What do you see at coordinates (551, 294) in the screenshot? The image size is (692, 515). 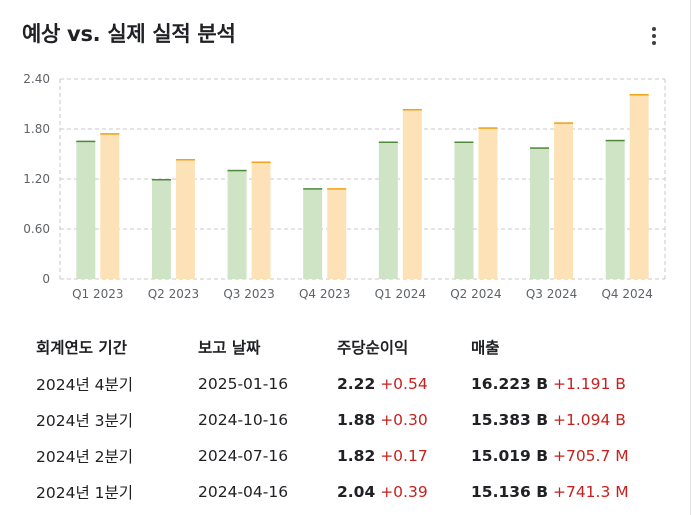 I see `x-tick-label: Q3 2024` at bounding box center [551, 294].